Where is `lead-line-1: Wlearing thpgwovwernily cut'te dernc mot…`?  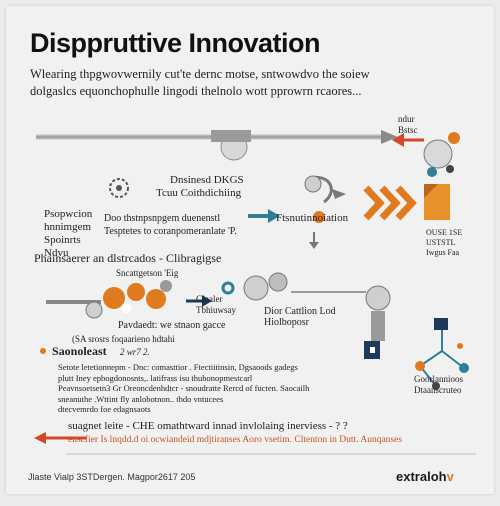 lead-line-1: Wlearing thpgwovwernily cut'te dernc mot… is located at coordinates (200, 74).